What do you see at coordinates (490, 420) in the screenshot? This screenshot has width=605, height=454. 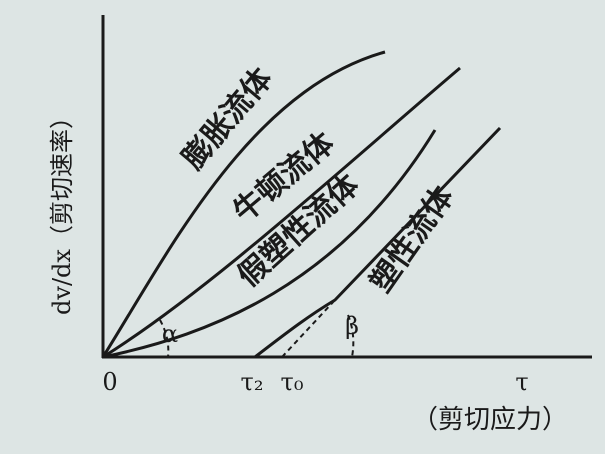 I see `x-axis-label: （剪切应力）` at bounding box center [490, 420].